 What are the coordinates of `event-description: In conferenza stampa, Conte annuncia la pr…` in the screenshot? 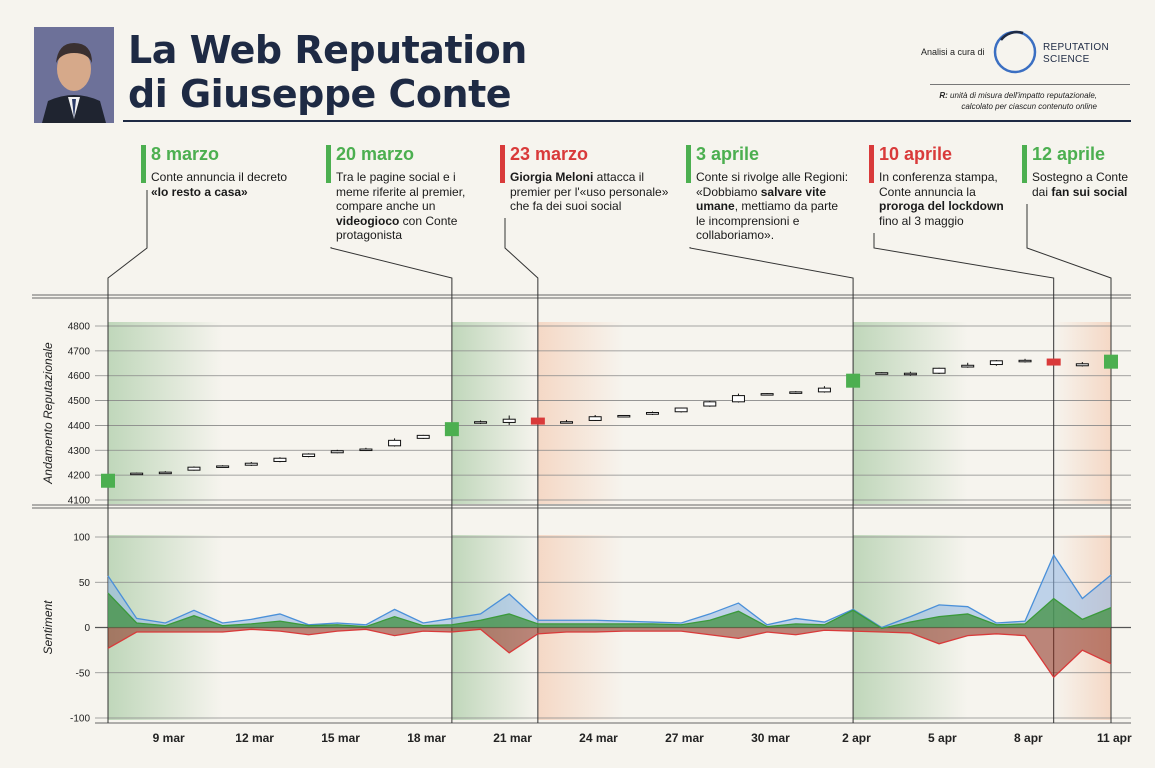 It's located at (941, 199).